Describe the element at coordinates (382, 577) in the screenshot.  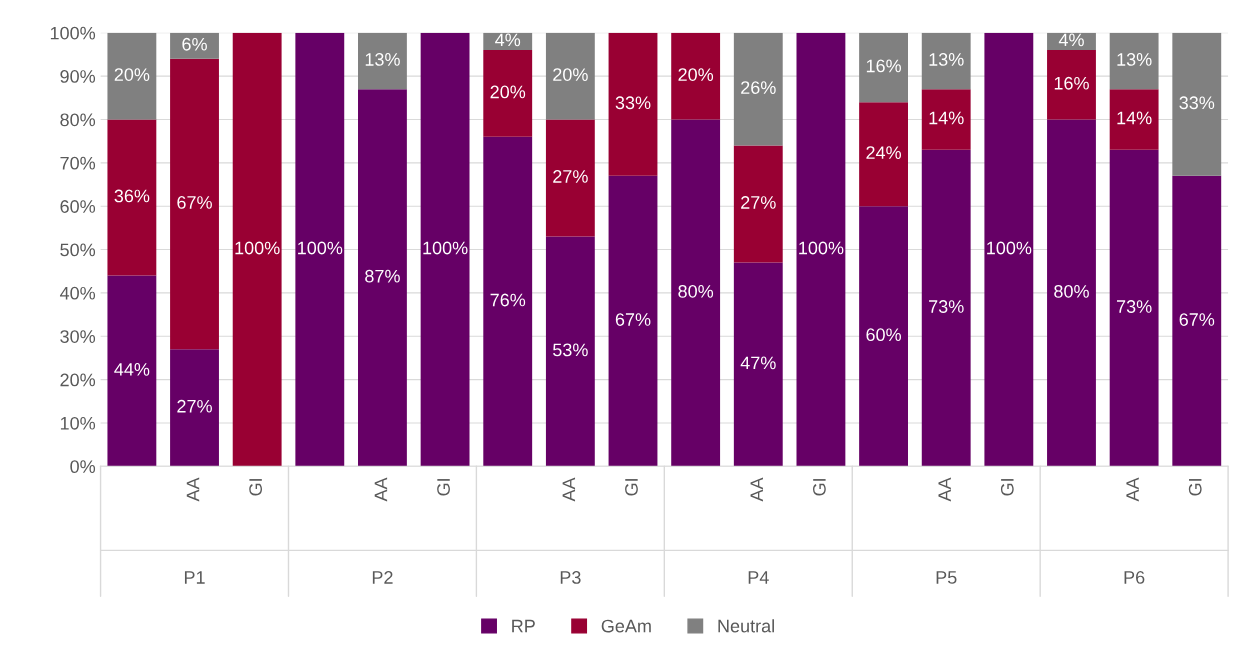
I see `text: P2` at that location.